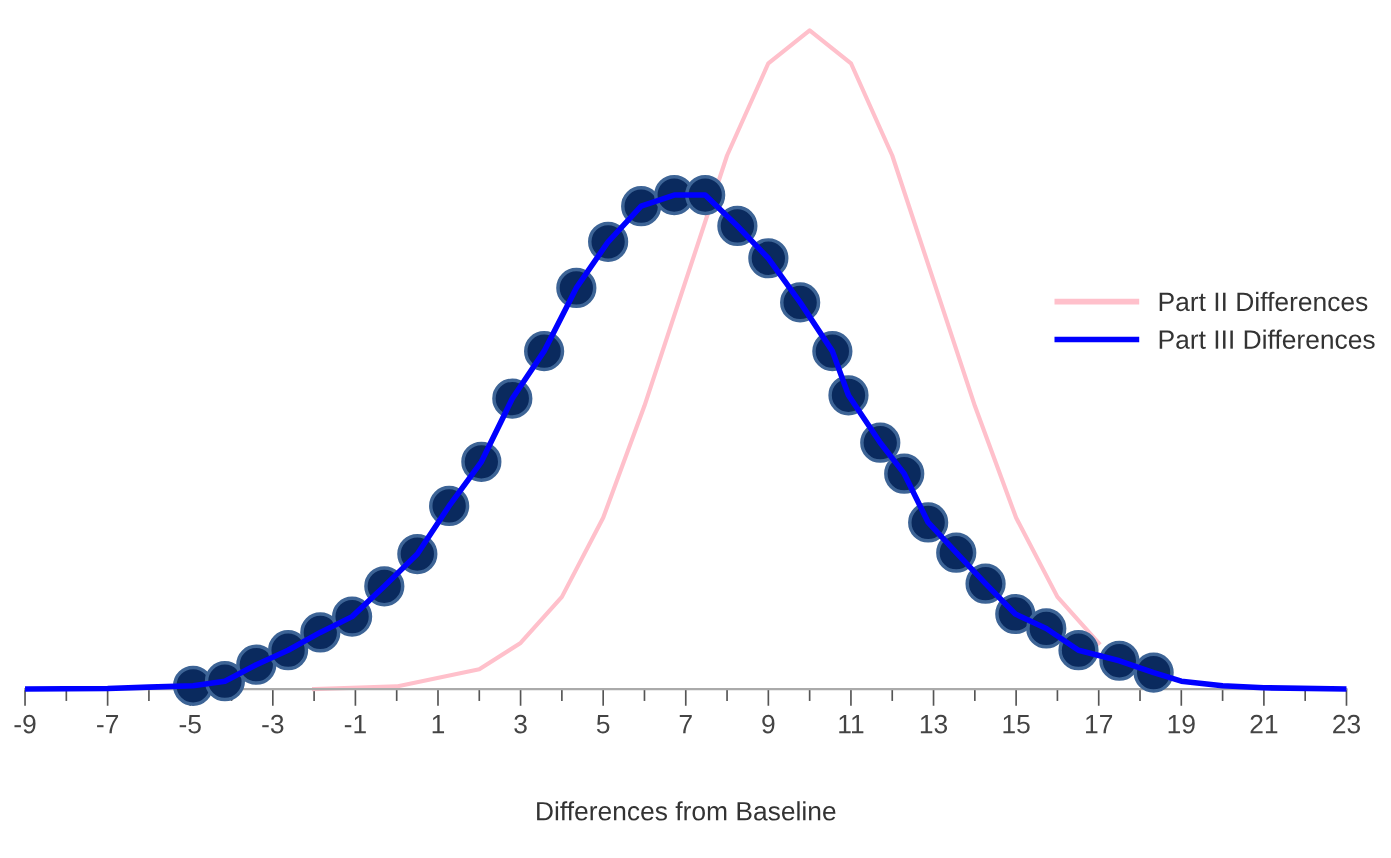 Image resolution: width=1391 pixels, height=858 pixels. I want to click on x-axis-title: Differences from Baseline, so click(686, 811).